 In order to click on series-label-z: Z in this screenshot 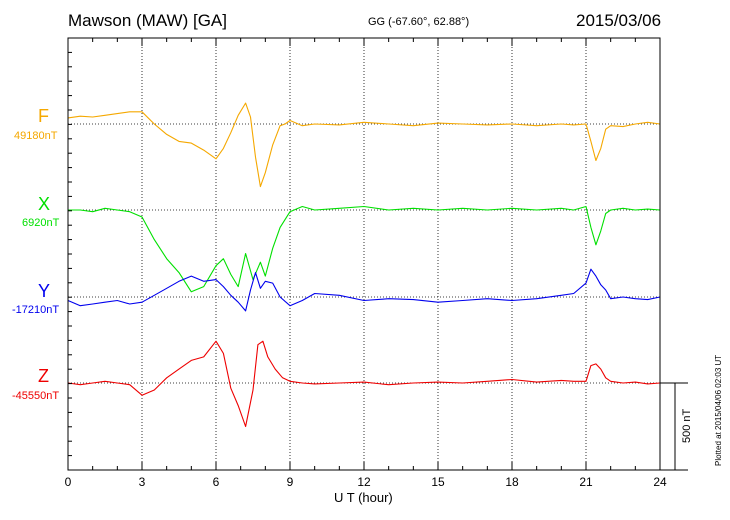, I will do `click(43, 376)`.